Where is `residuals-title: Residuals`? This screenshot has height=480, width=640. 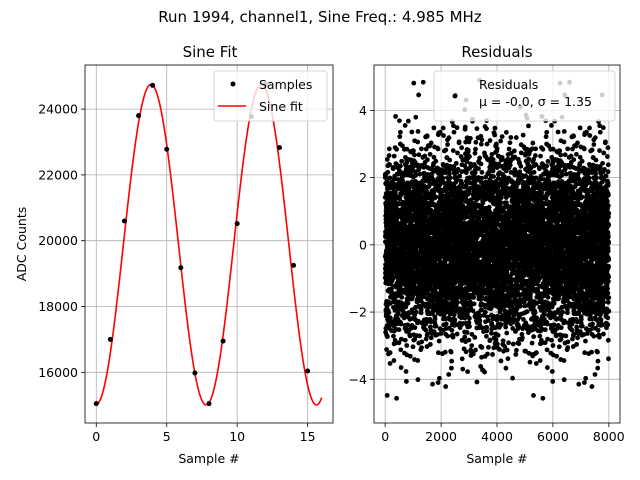
residuals-title: Residuals is located at coordinates (496, 52).